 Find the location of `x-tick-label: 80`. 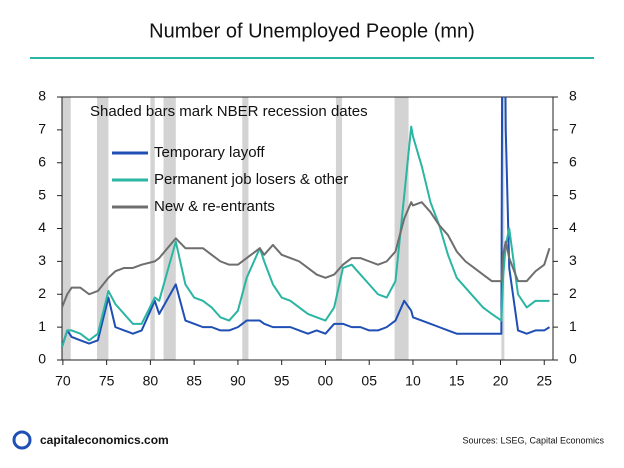

x-tick-label: 80 is located at coordinates (151, 381).